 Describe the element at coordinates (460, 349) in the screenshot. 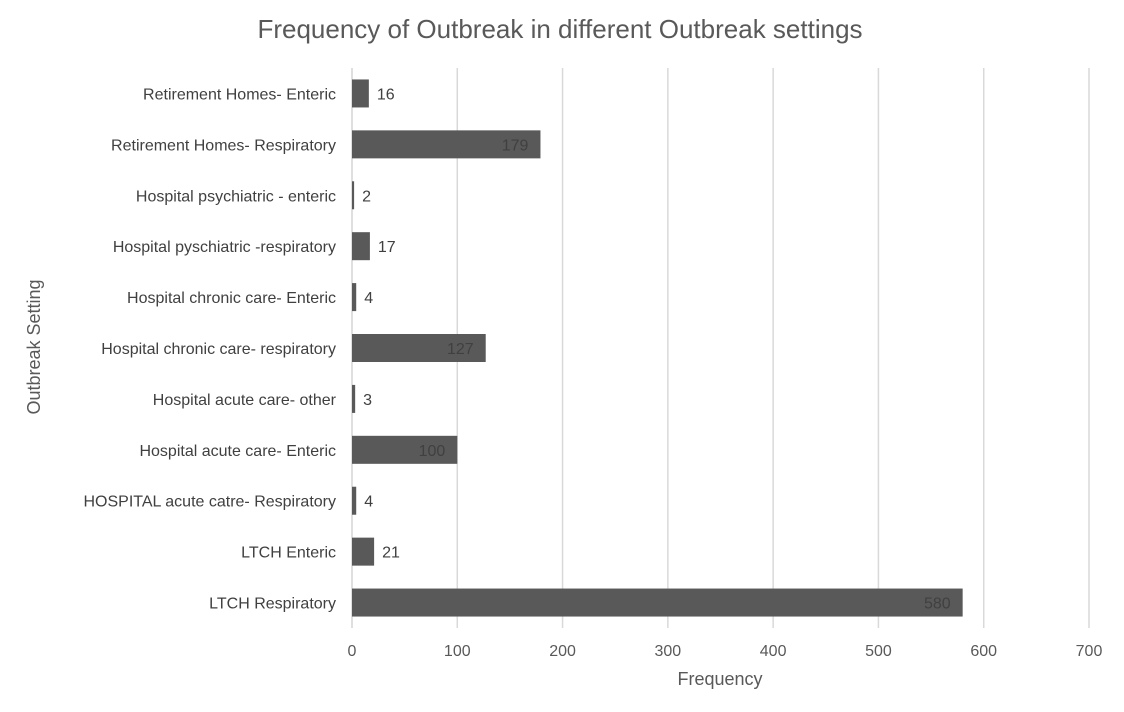

I see `data-label: 127` at that location.